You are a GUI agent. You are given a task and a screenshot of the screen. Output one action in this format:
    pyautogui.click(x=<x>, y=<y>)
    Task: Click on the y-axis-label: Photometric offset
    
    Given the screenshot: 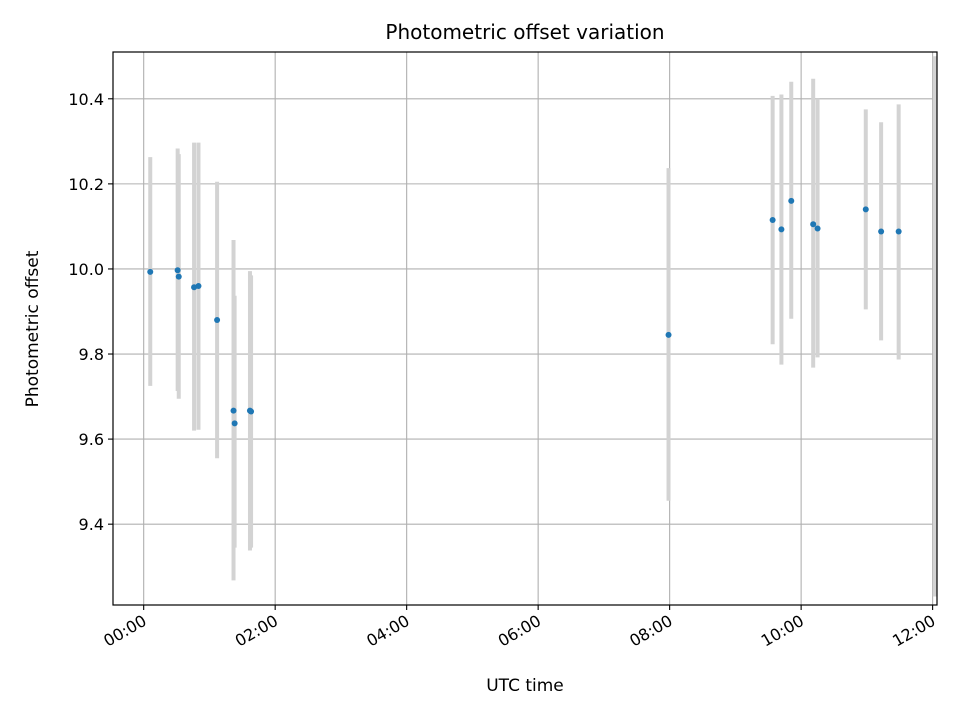 What is the action you would take?
    pyautogui.click(x=33, y=328)
    